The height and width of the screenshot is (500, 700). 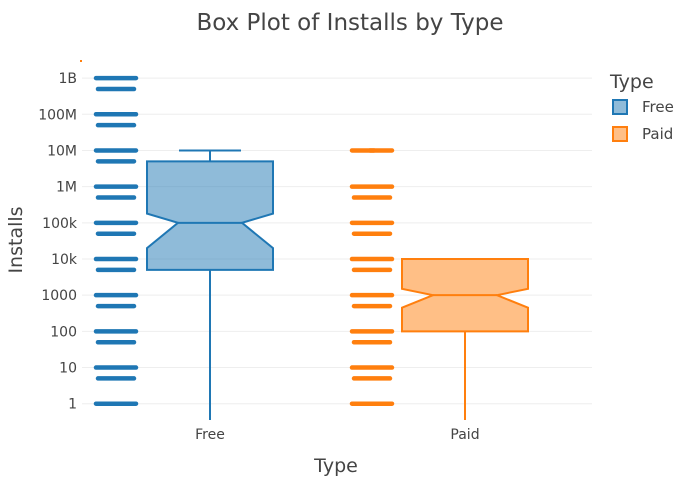 What do you see at coordinates (63, 332) in the screenshot?
I see `y-tick-label: 100` at bounding box center [63, 332].